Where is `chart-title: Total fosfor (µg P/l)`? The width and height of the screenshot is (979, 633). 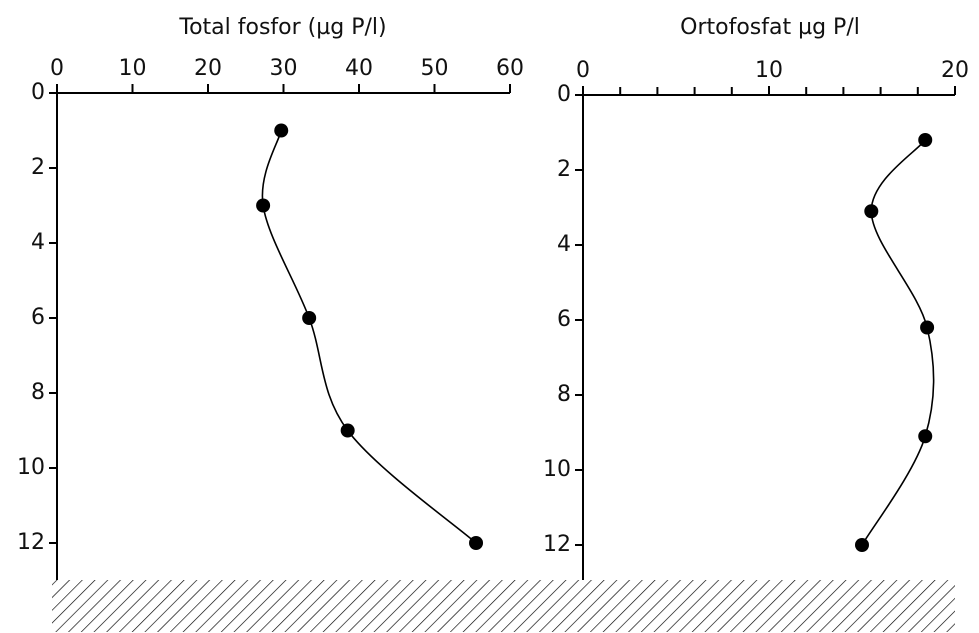 chart-title: Total fosfor (µg P/l) is located at coordinates (282, 27).